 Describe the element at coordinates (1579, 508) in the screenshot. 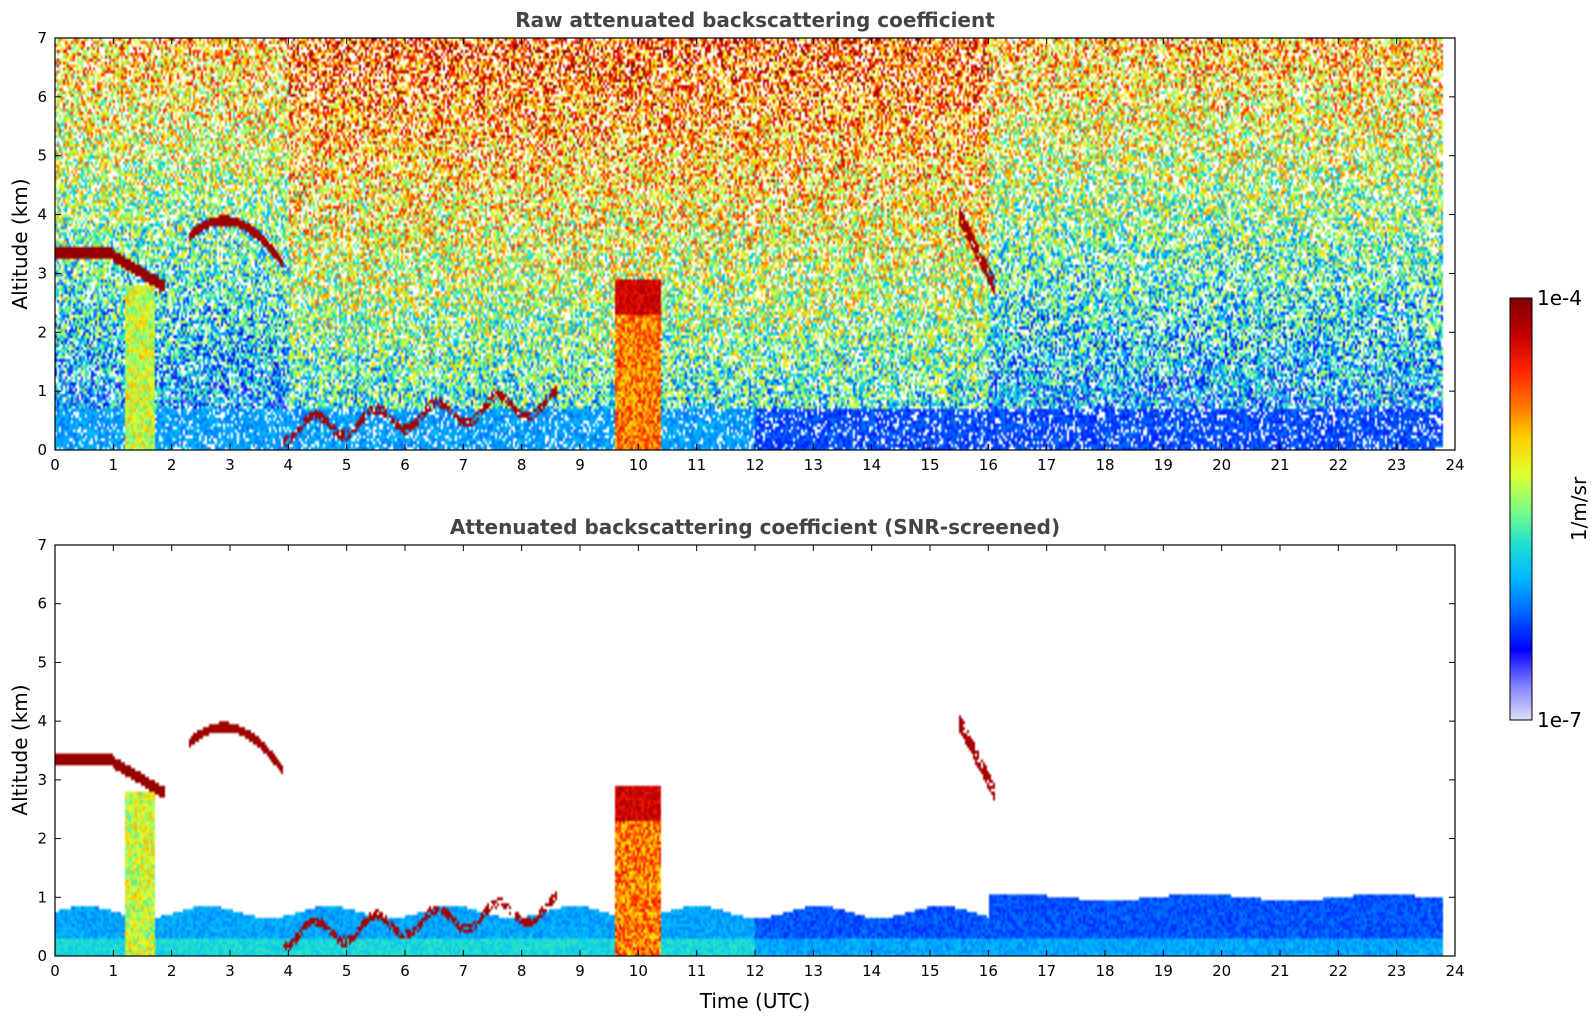

I see `colorbar-unit-label: 1/m/sr` at that location.